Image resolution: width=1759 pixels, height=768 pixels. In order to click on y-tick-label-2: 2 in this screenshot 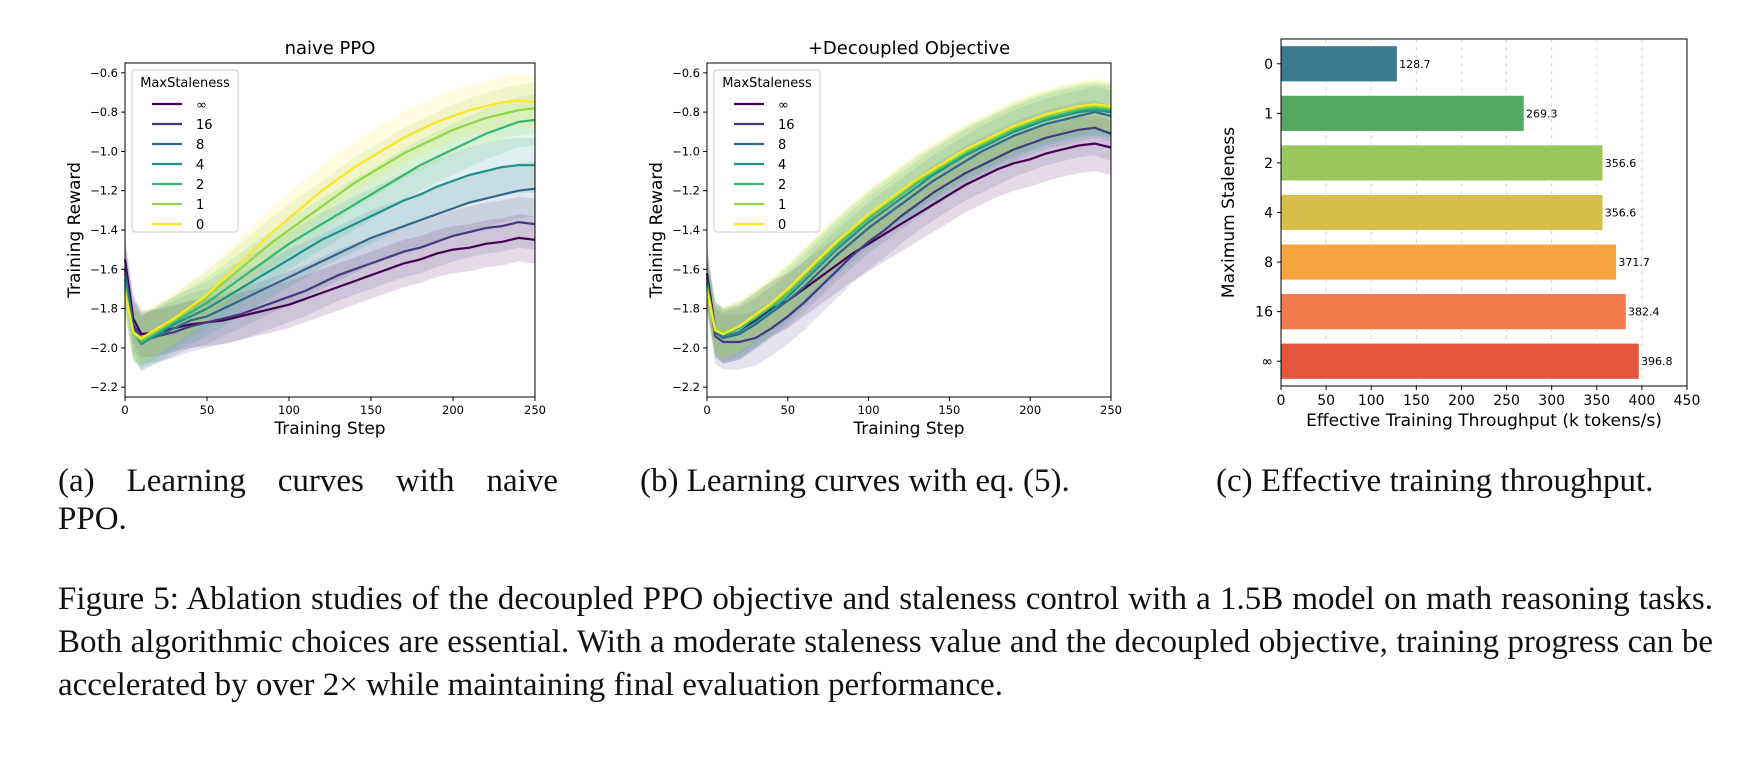, I will do `click(1268, 164)`.